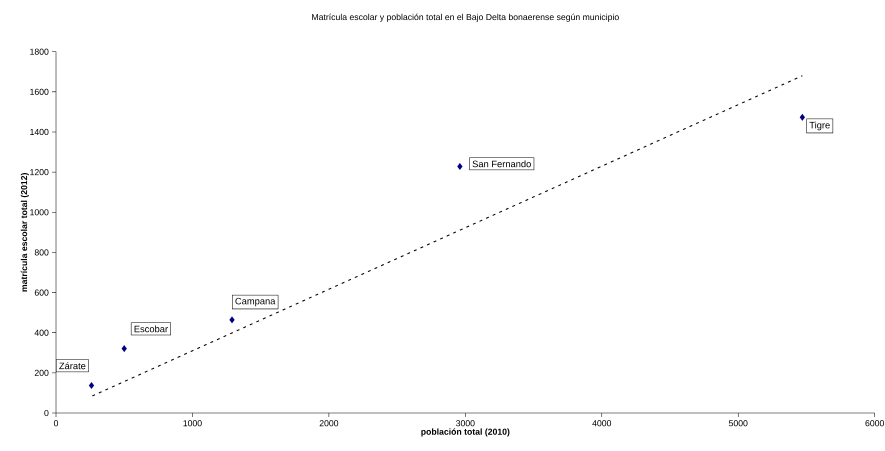 This screenshot has width=885, height=451. What do you see at coordinates (41, 292) in the screenshot?
I see `y-tick-label: 600` at bounding box center [41, 292].